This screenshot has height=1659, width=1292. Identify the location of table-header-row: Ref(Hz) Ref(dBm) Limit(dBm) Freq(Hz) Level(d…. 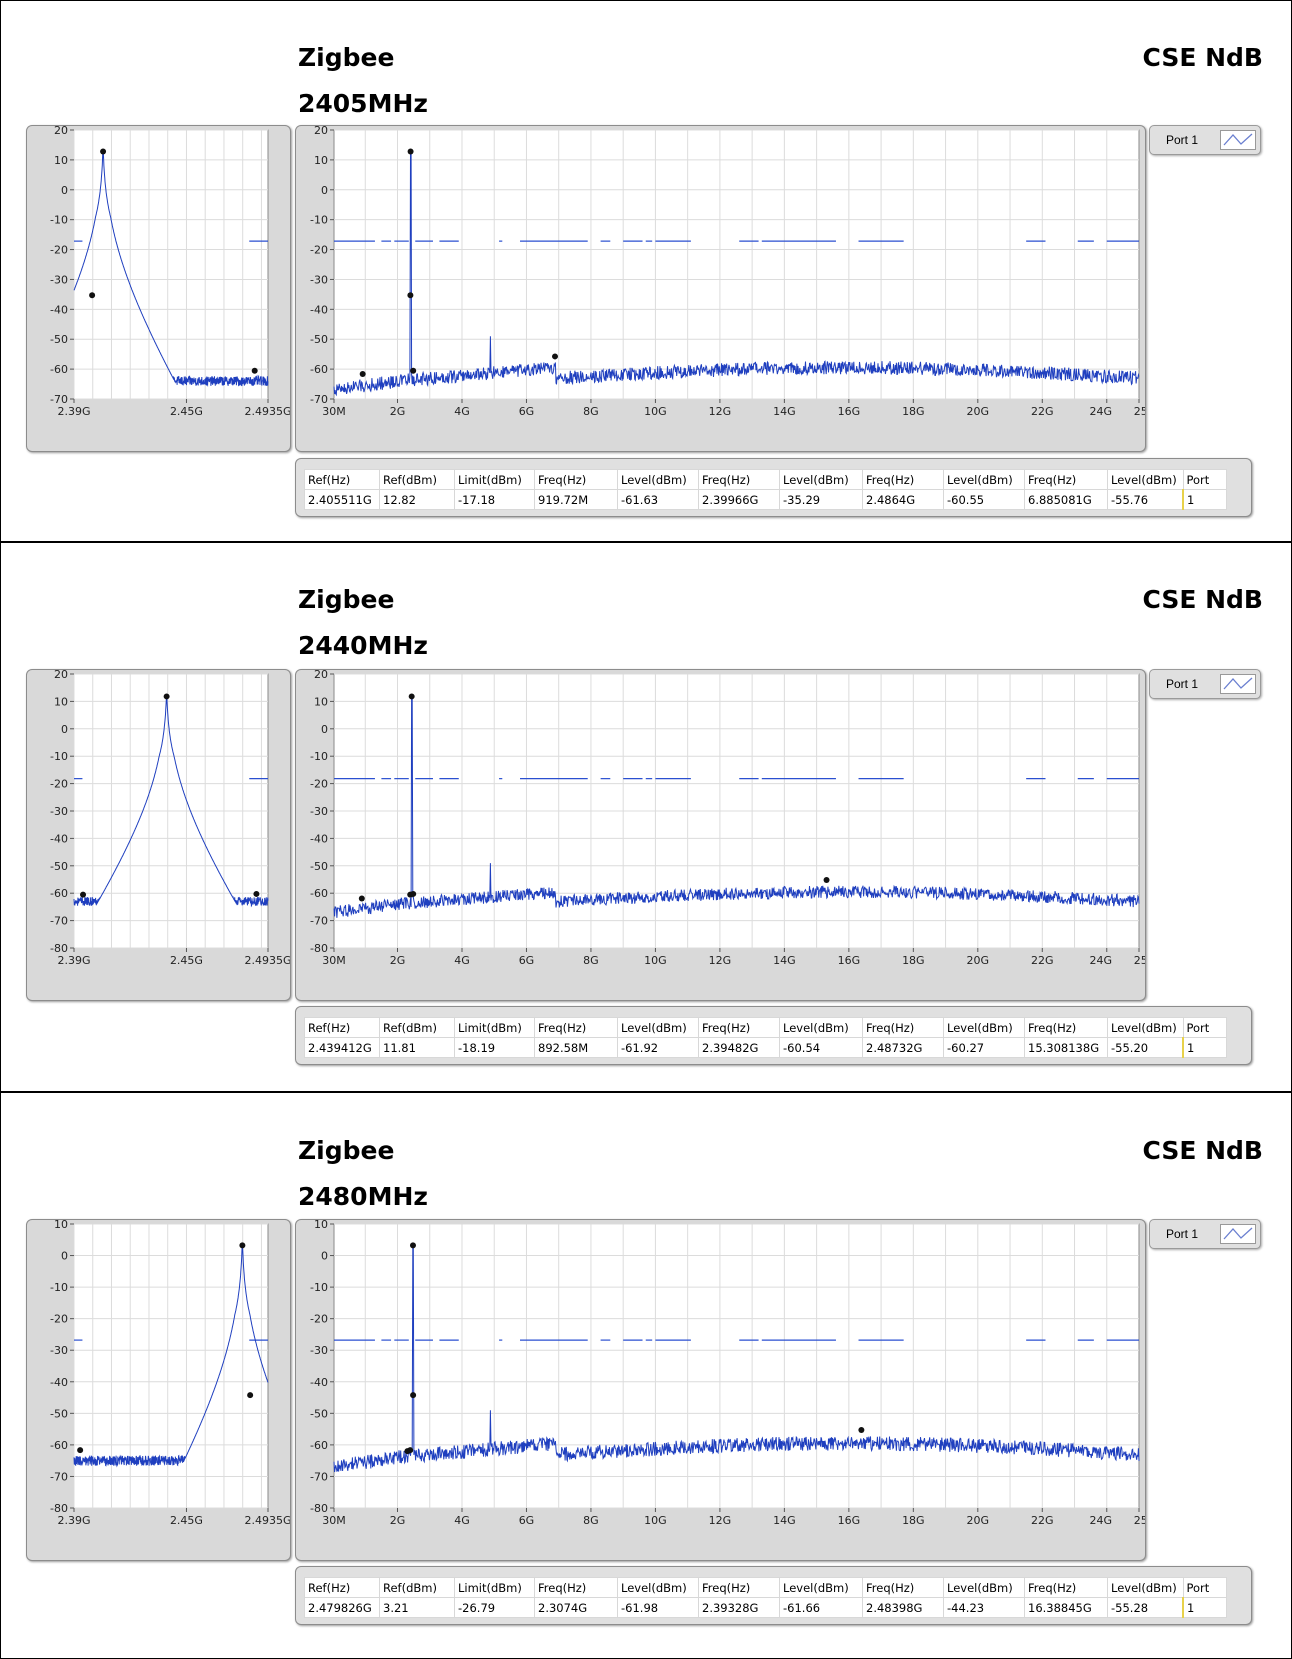
(765, 1587).